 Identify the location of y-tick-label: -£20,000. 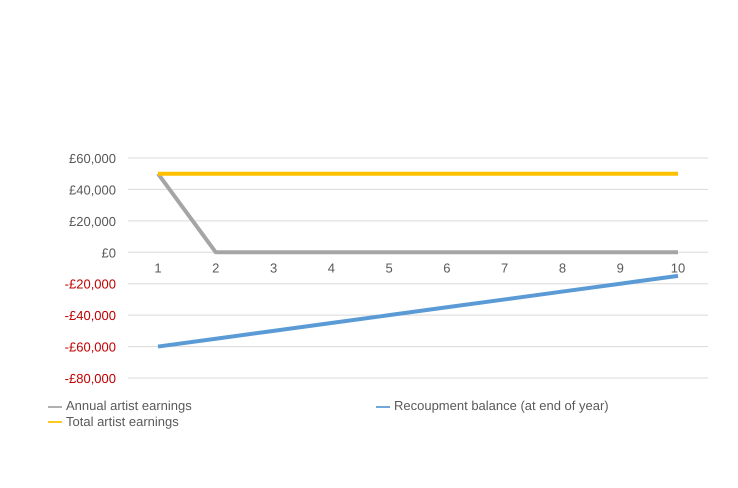
(90, 284).